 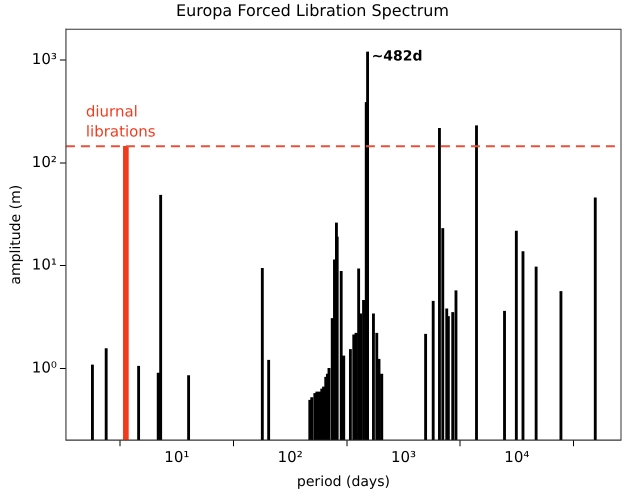 What do you see at coordinates (44, 161) in the screenshot?
I see `y-tick-label: 10²` at bounding box center [44, 161].